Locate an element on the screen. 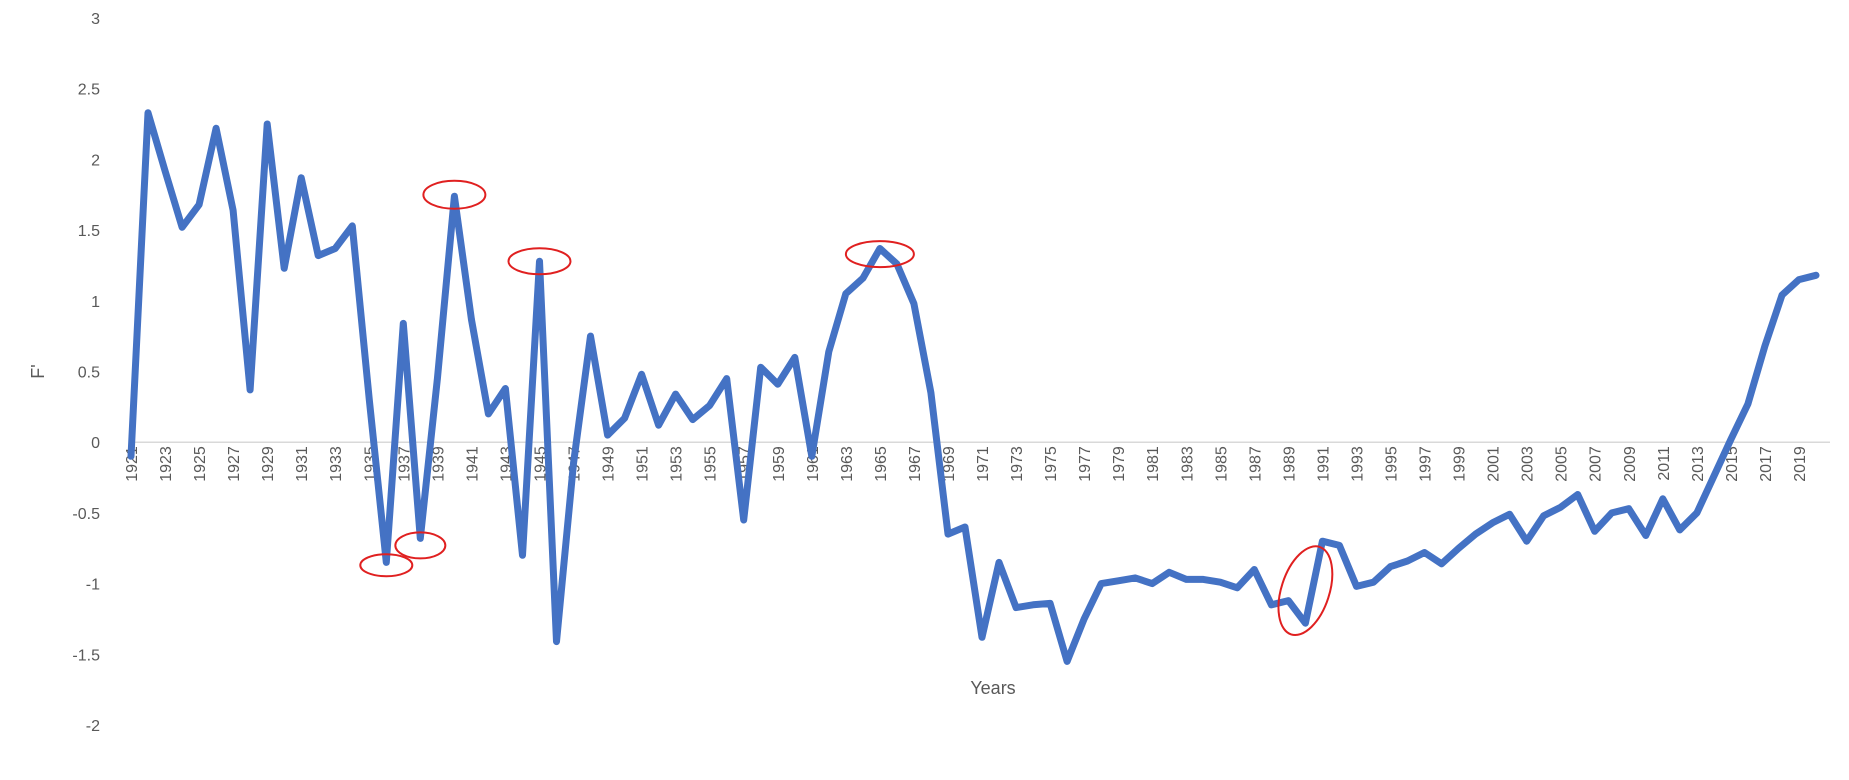 This screenshot has height=780, width=1849. y-tick-label: 0.5 is located at coordinates (89, 373).